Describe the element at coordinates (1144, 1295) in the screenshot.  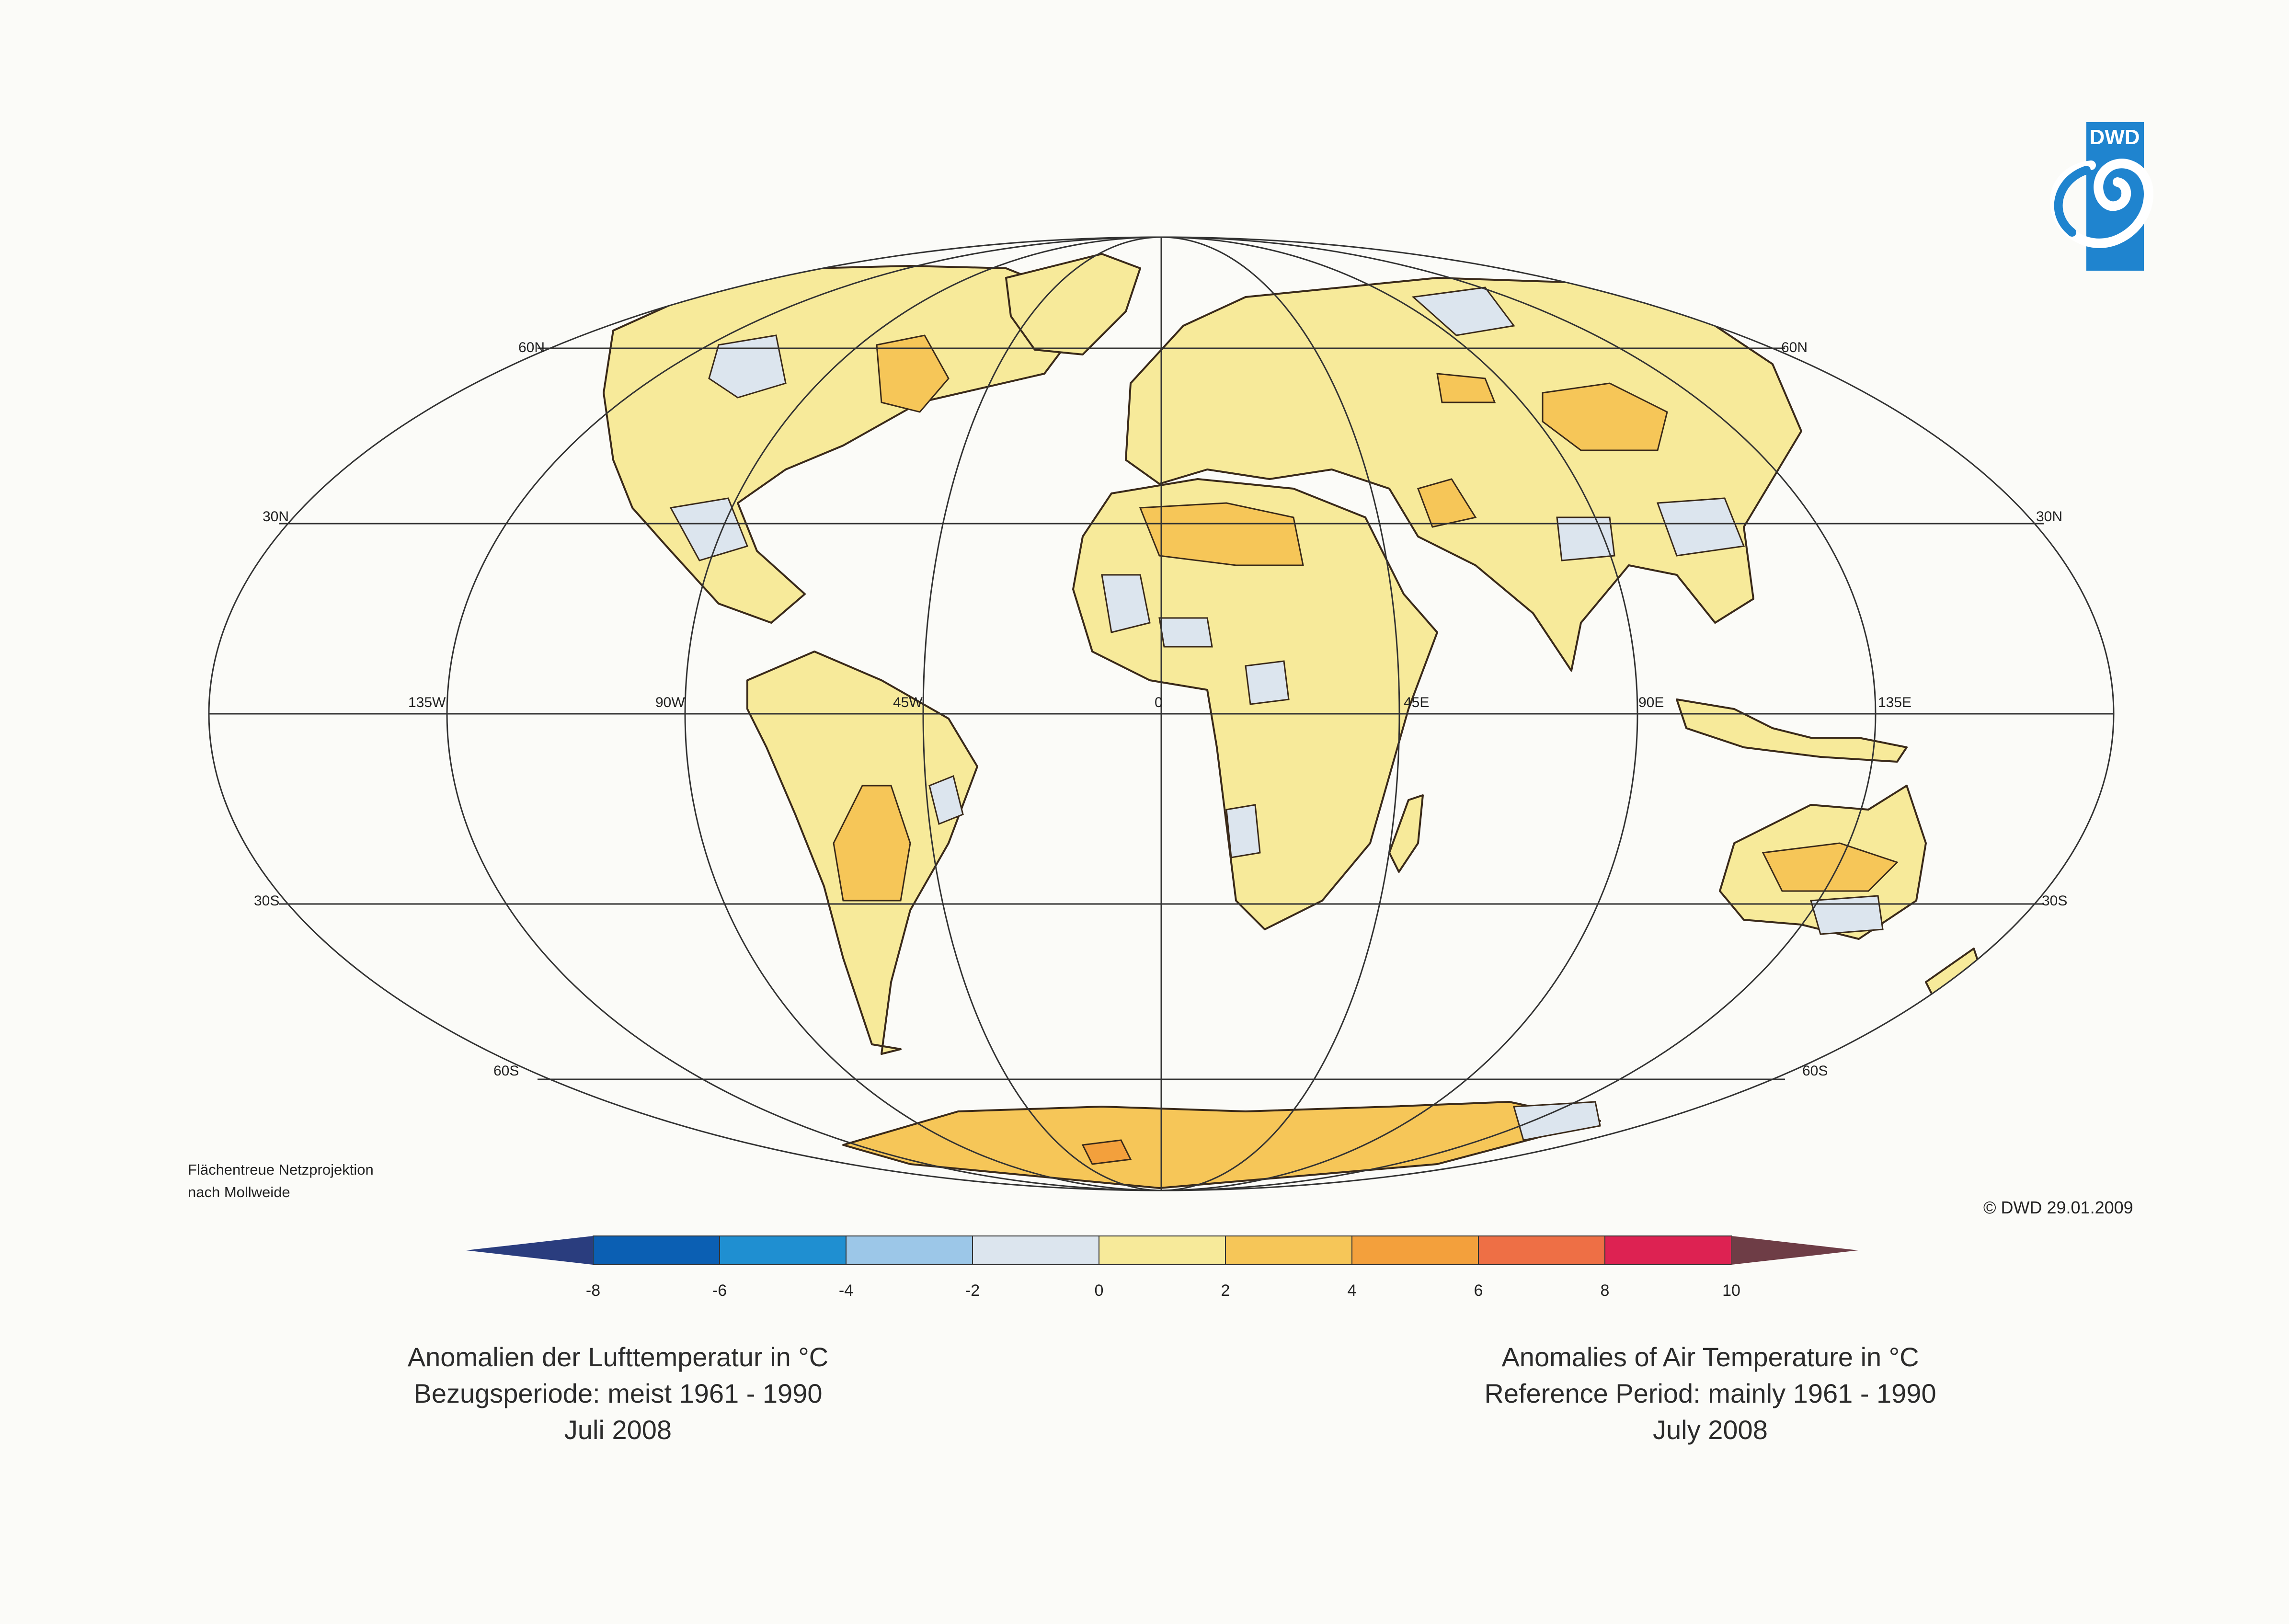
I see `legend-tick-labels: -8 -6 -4 -2 0 2 4 6 8 10` at that location.